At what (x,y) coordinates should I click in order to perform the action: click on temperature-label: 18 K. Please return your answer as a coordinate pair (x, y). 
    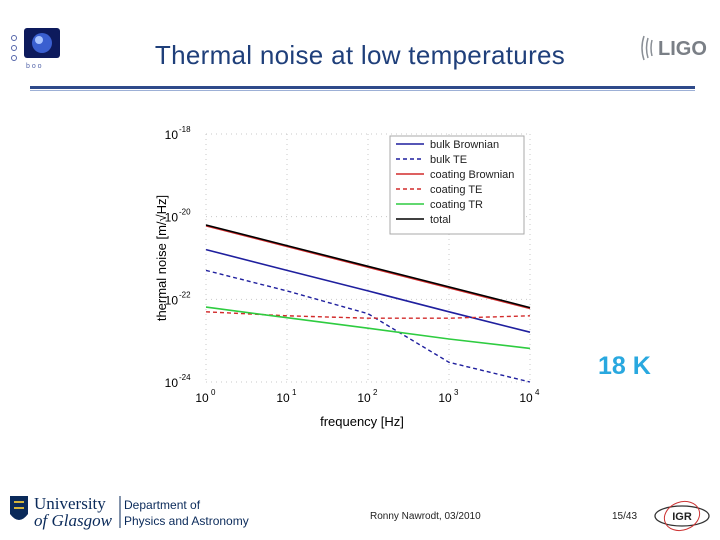
    Looking at the image, I should click on (624, 366).